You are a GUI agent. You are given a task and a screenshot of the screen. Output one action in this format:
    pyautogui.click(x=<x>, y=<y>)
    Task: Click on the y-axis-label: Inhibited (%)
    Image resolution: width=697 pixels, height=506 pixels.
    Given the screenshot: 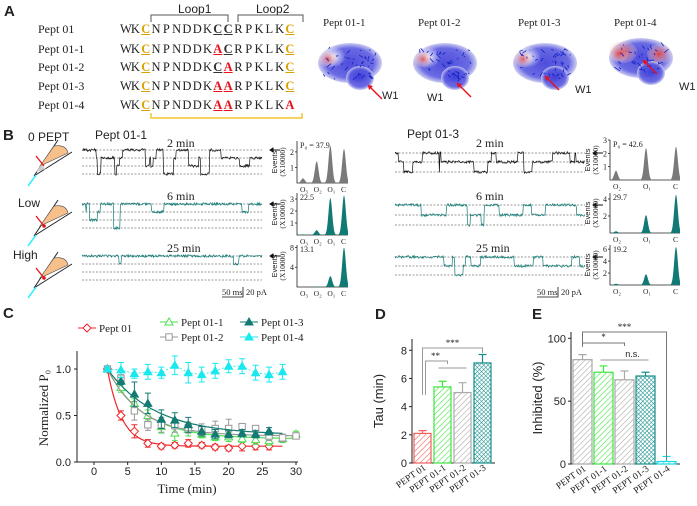 What is the action you would take?
    pyautogui.click(x=537, y=398)
    